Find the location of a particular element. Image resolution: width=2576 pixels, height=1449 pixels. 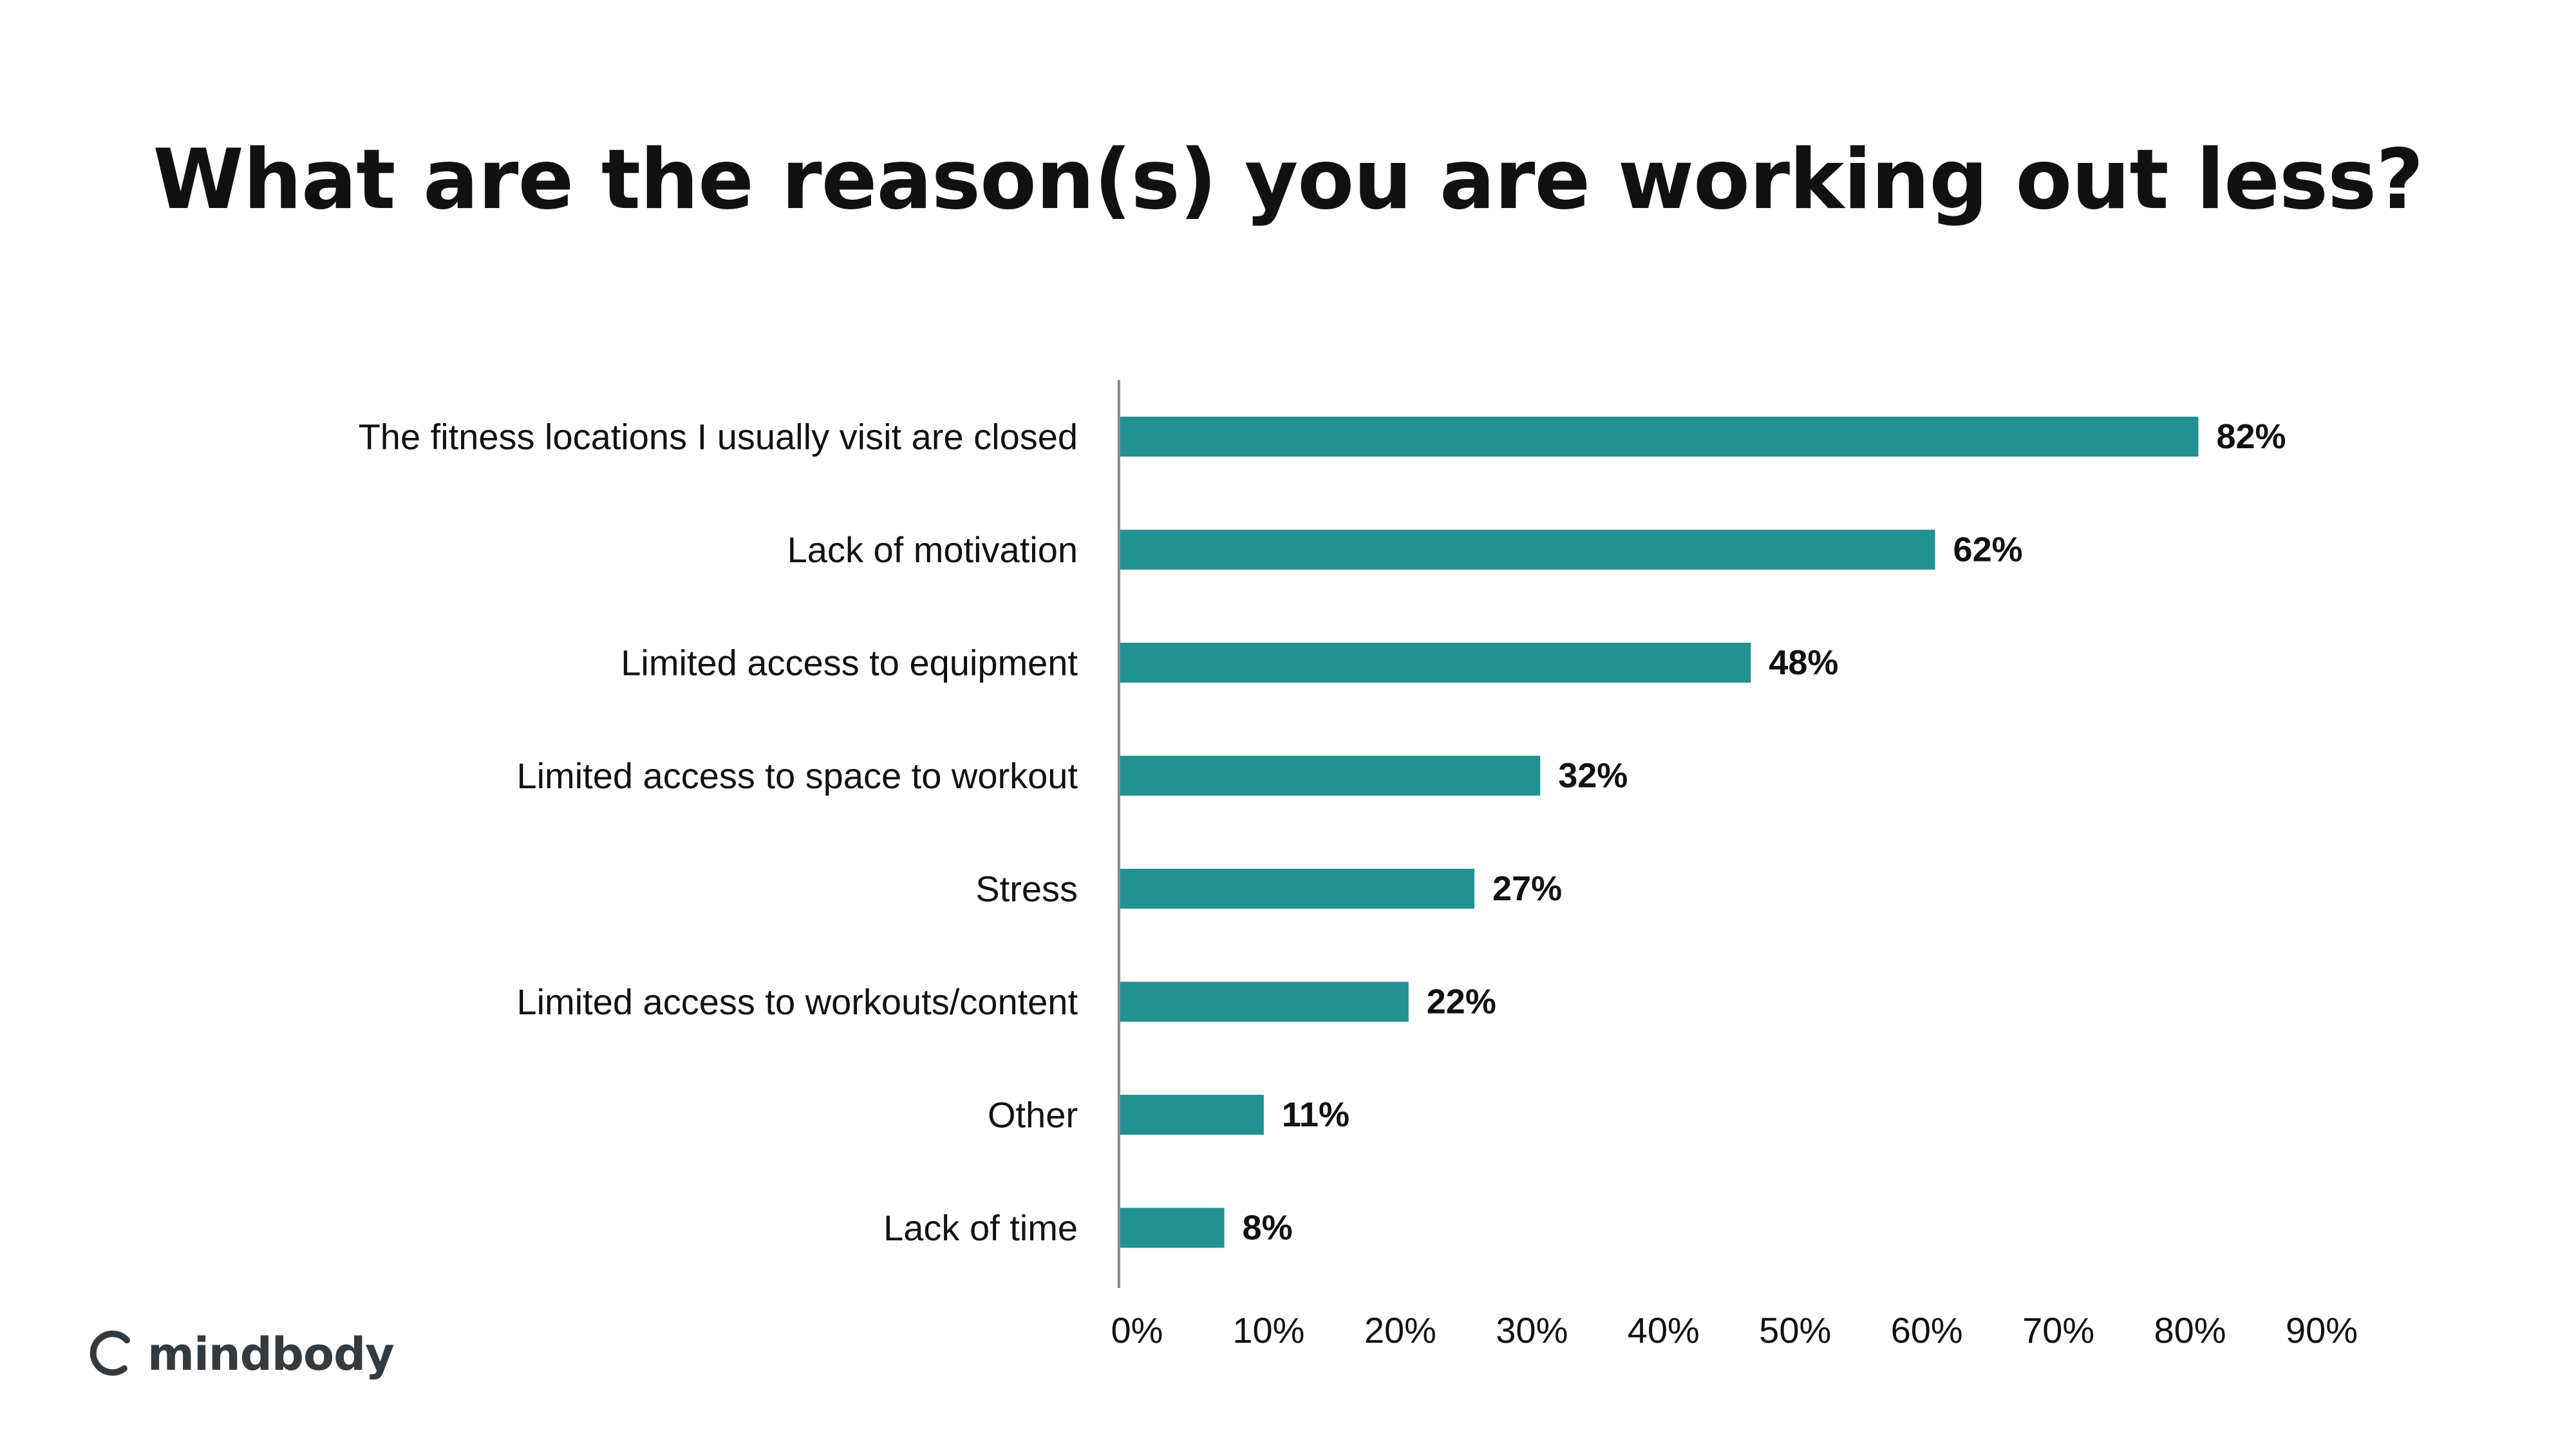

brand-logo: mindbody is located at coordinates (241, 1354).